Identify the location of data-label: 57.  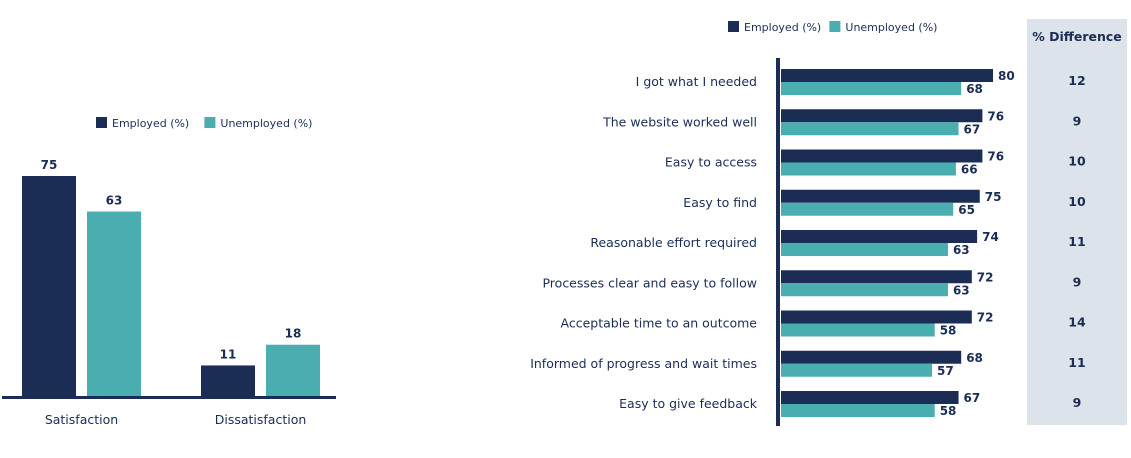
(945, 371).